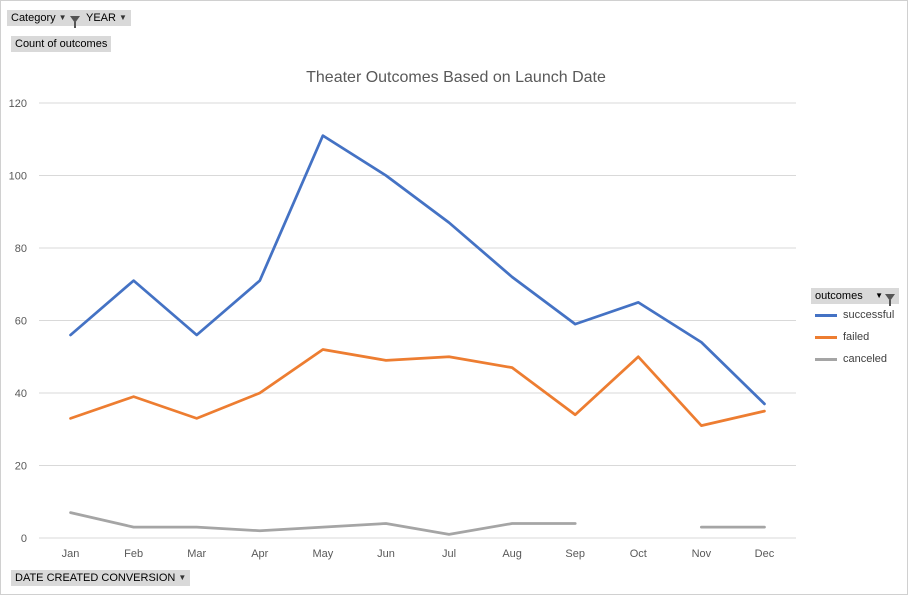 The image size is (908, 595). I want to click on legend-item-successful: successful, so click(855, 315).